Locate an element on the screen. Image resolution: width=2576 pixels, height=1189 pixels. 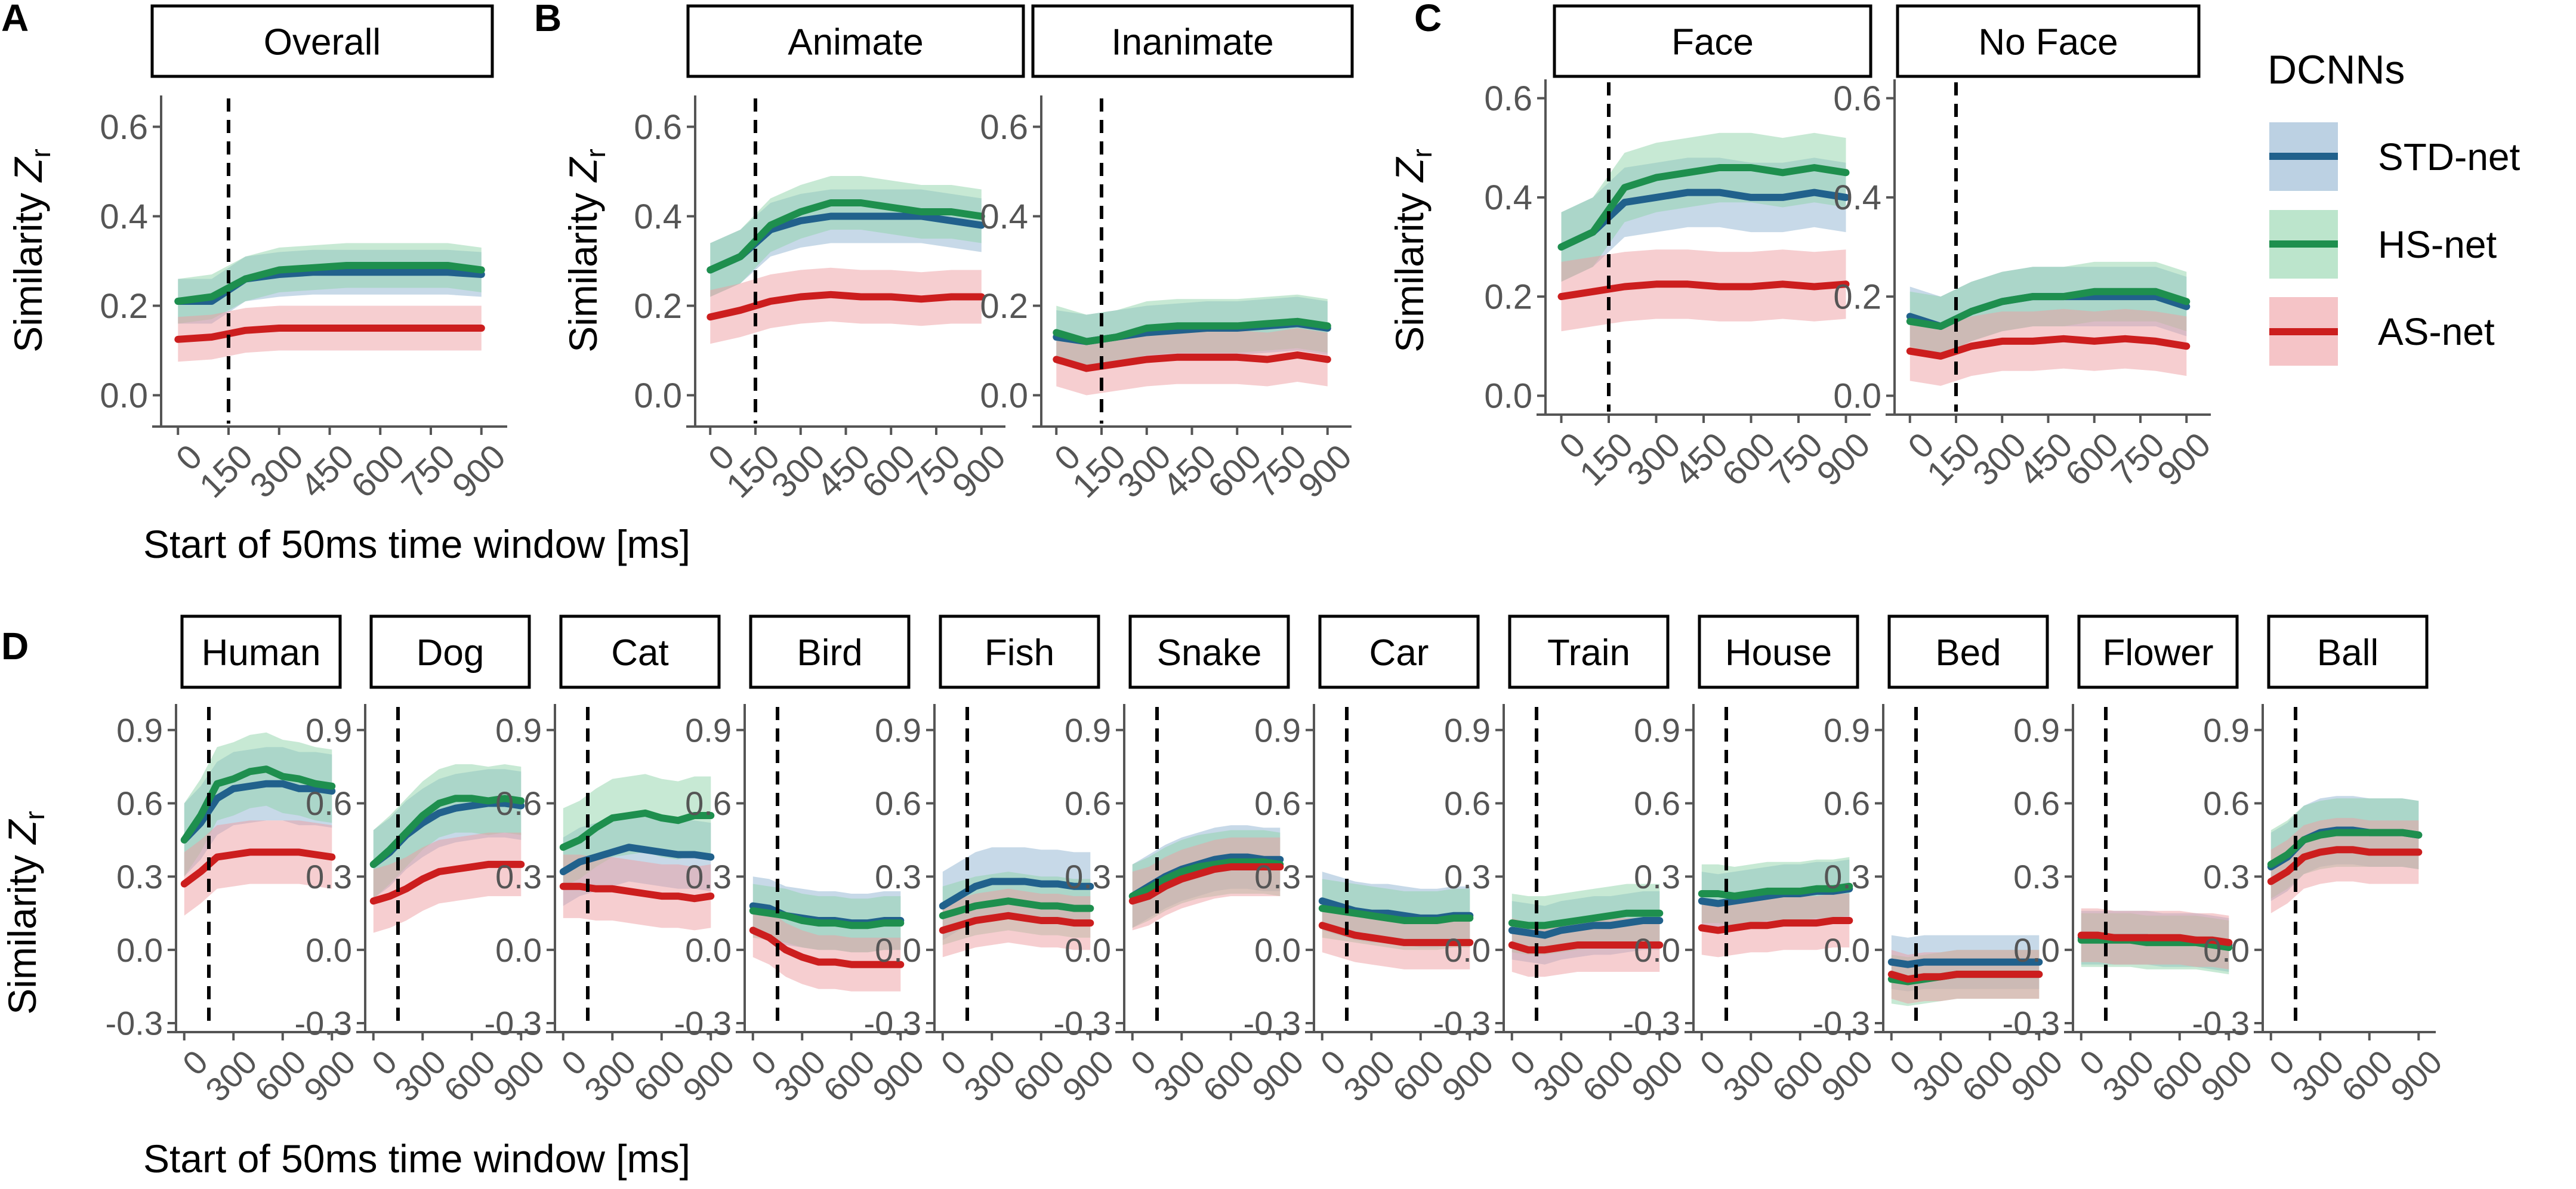
legend-title: DCNNs is located at coordinates (2336, 69).